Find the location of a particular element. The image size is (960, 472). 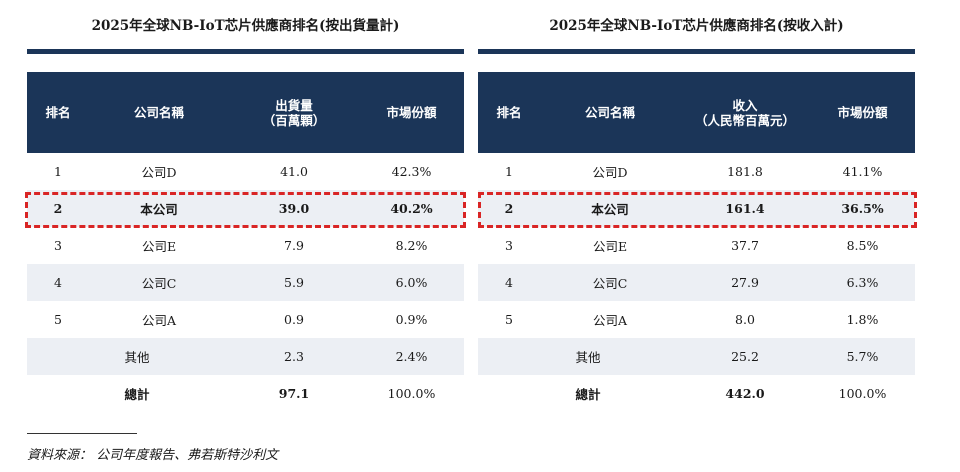

table-row: 5 公司A 0.9 0.9% is located at coordinates (245, 319).